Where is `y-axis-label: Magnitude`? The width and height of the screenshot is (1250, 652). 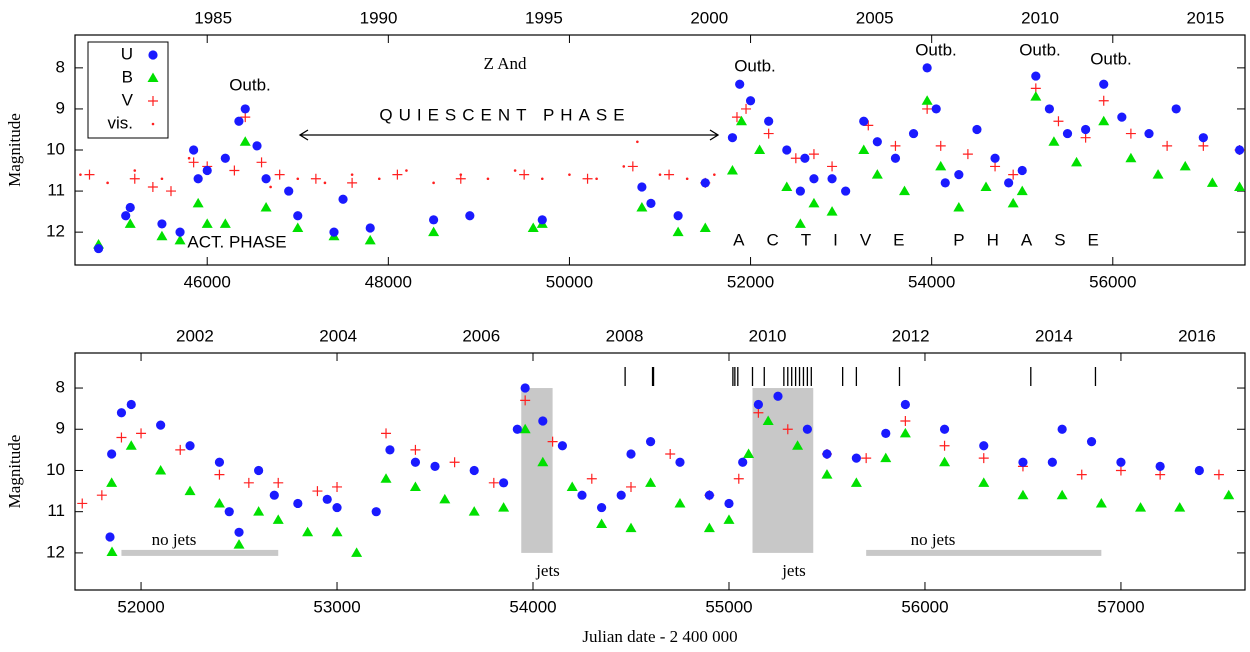 y-axis-label: Magnitude is located at coordinates (14, 472).